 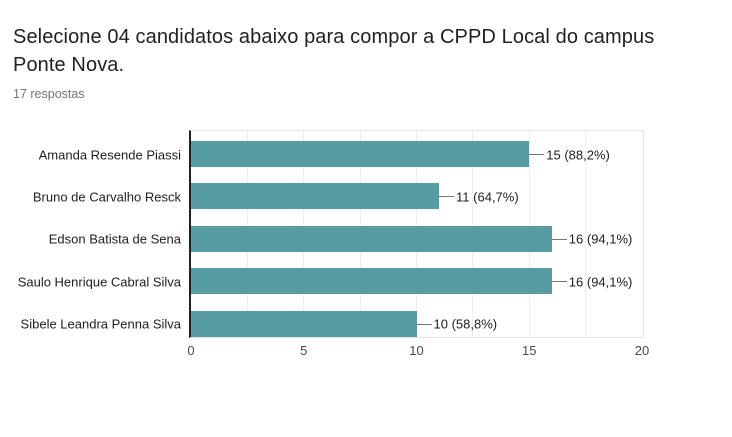 What do you see at coordinates (529, 350) in the screenshot?
I see `x-tick-label: 15` at bounding box center [529, 350].